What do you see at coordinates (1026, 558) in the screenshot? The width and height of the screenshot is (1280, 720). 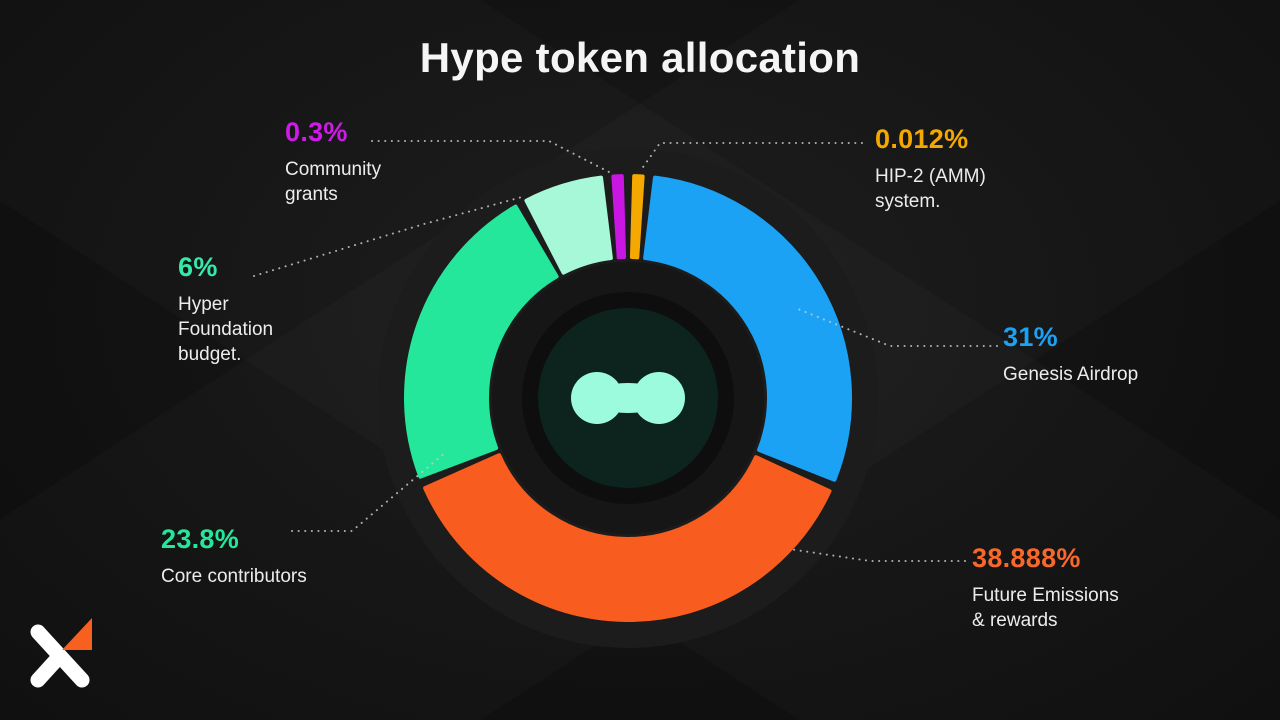 I see `callout-future-pct: 38.888%` at bounding box center [1026, 558].